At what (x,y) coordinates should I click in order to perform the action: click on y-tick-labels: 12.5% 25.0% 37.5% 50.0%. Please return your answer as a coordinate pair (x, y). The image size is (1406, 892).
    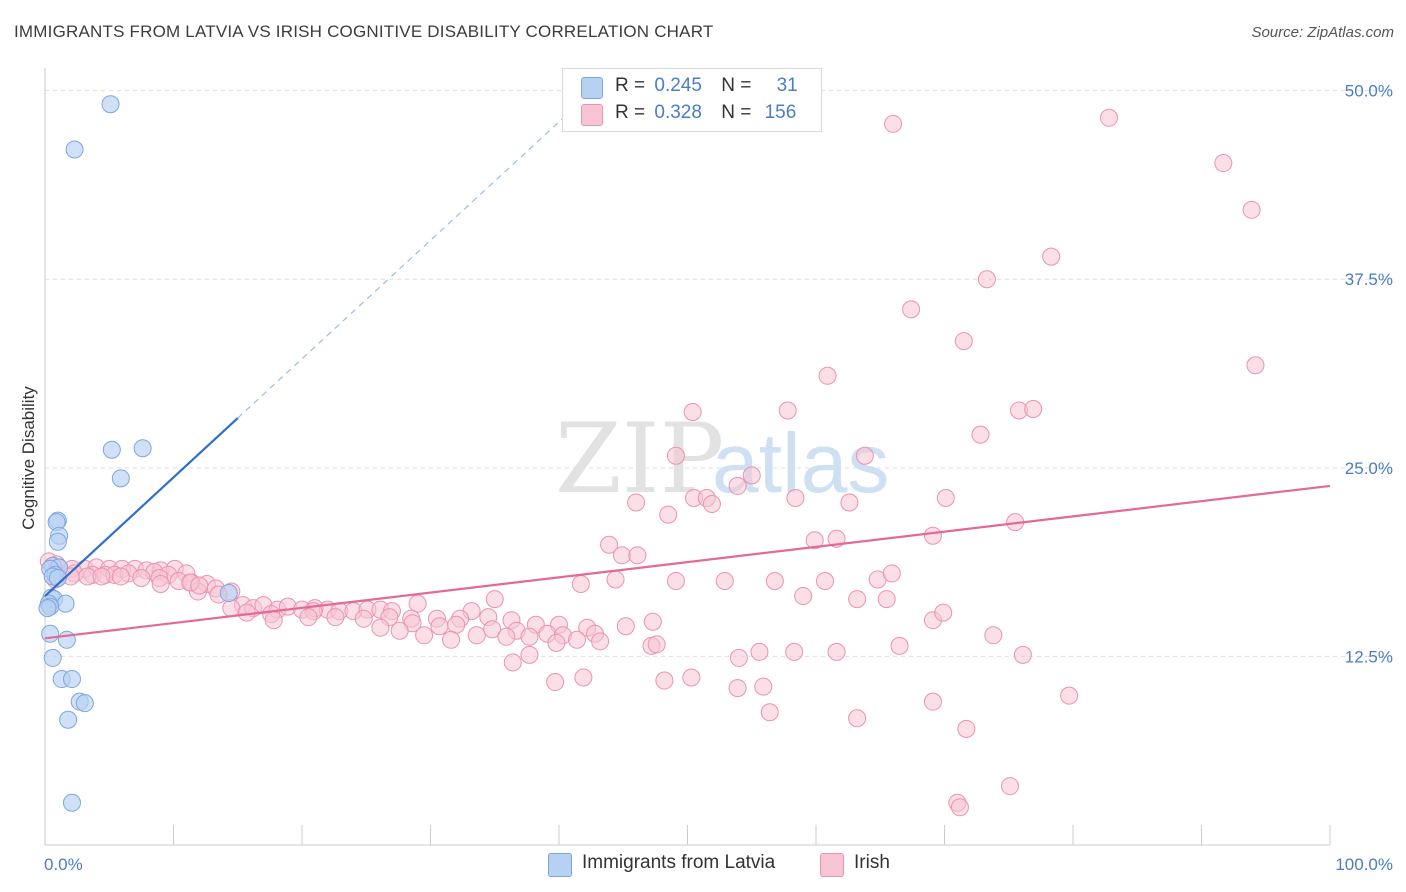
    Looking at the image, I should click on (1369, 374).